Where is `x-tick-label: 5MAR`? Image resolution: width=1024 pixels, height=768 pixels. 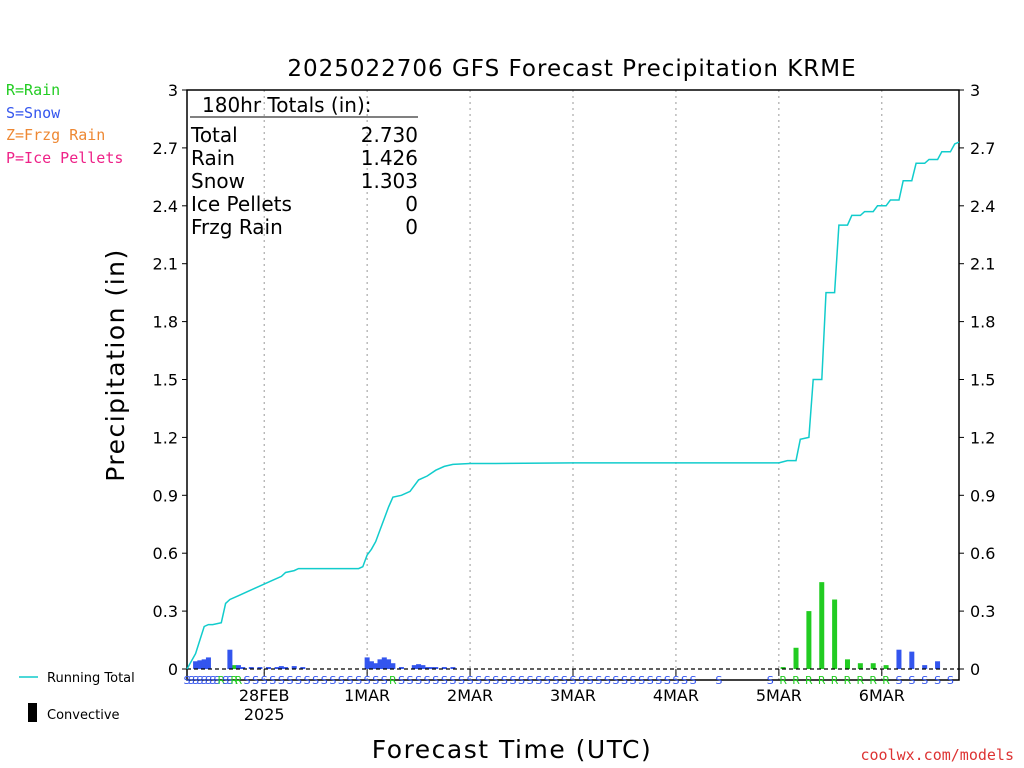 x-tick-label: 5MAR is located at coordinates (779, 695).